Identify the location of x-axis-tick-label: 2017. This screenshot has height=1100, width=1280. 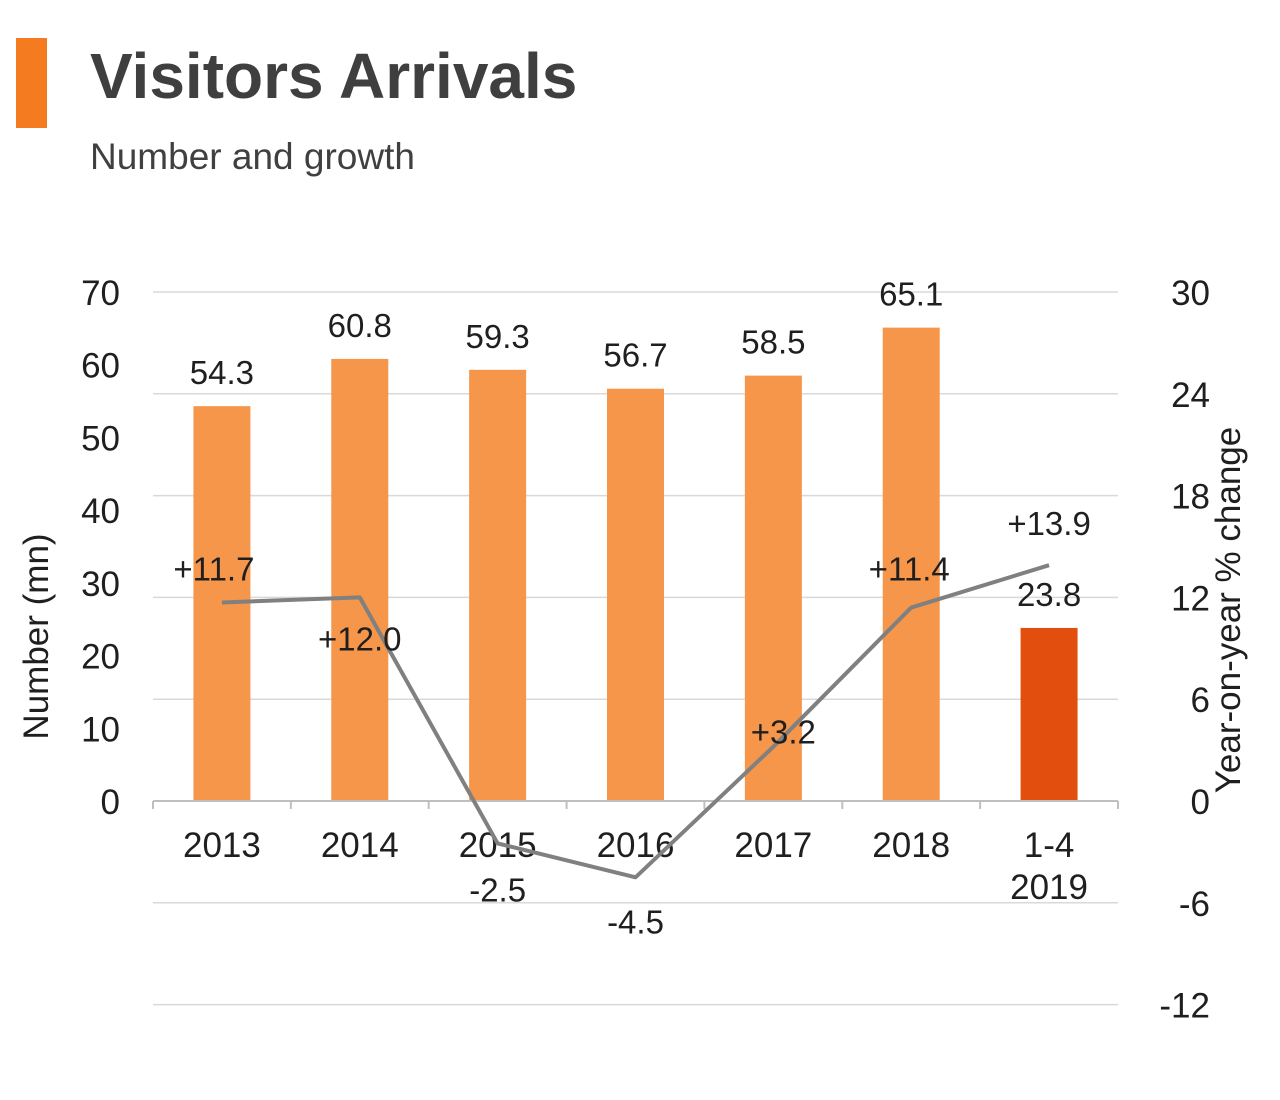
(773, 845).